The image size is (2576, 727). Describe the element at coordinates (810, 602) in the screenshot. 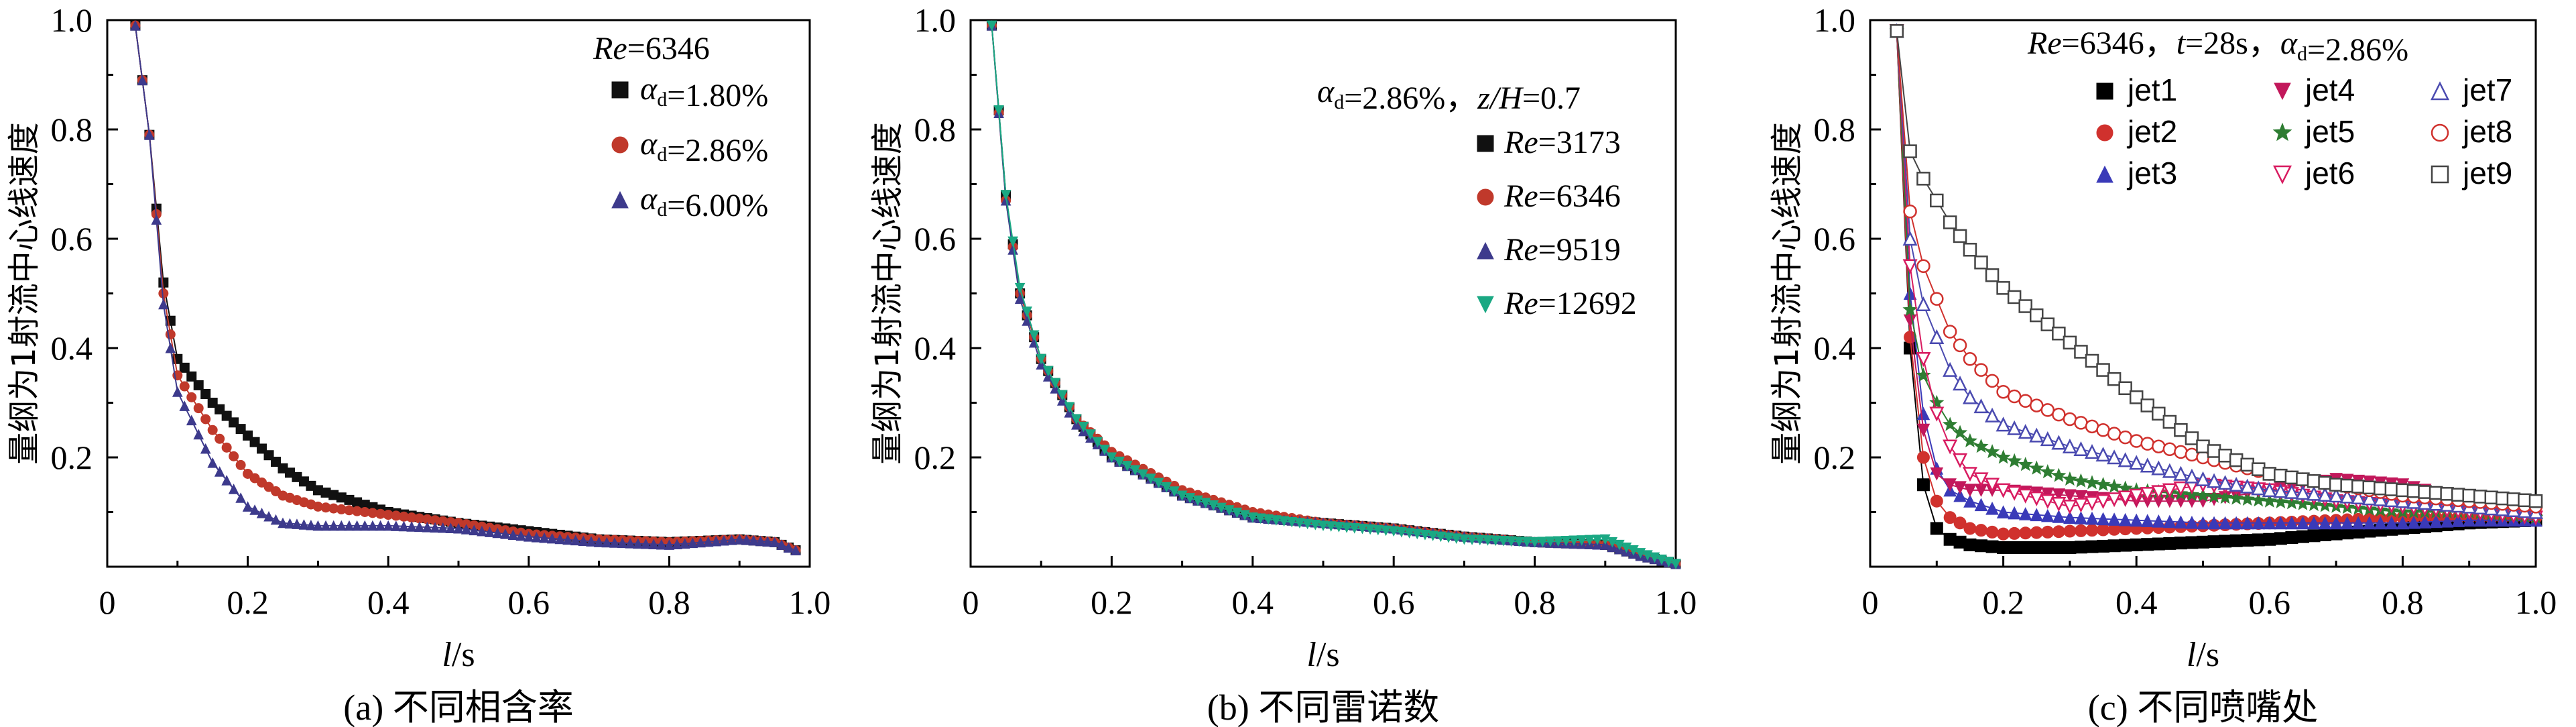

I see `panel-a-x-tick-label: 1.0` at that location.